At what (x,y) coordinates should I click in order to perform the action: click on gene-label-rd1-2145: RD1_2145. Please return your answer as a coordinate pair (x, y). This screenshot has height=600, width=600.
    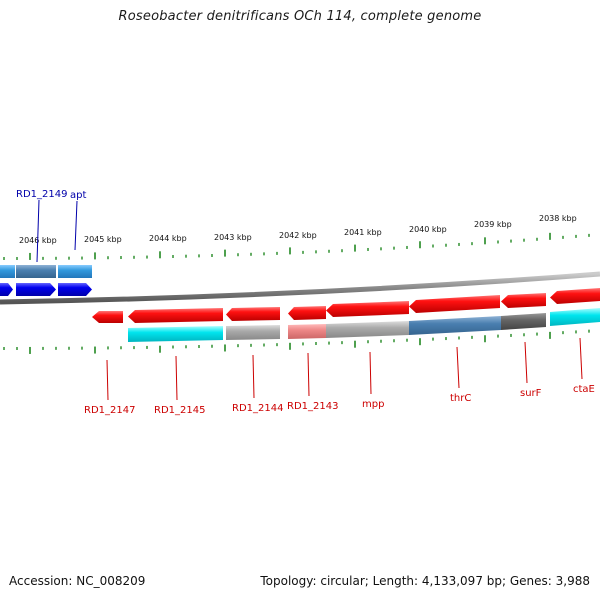
    Looking at the image, I should click on (179, 410).